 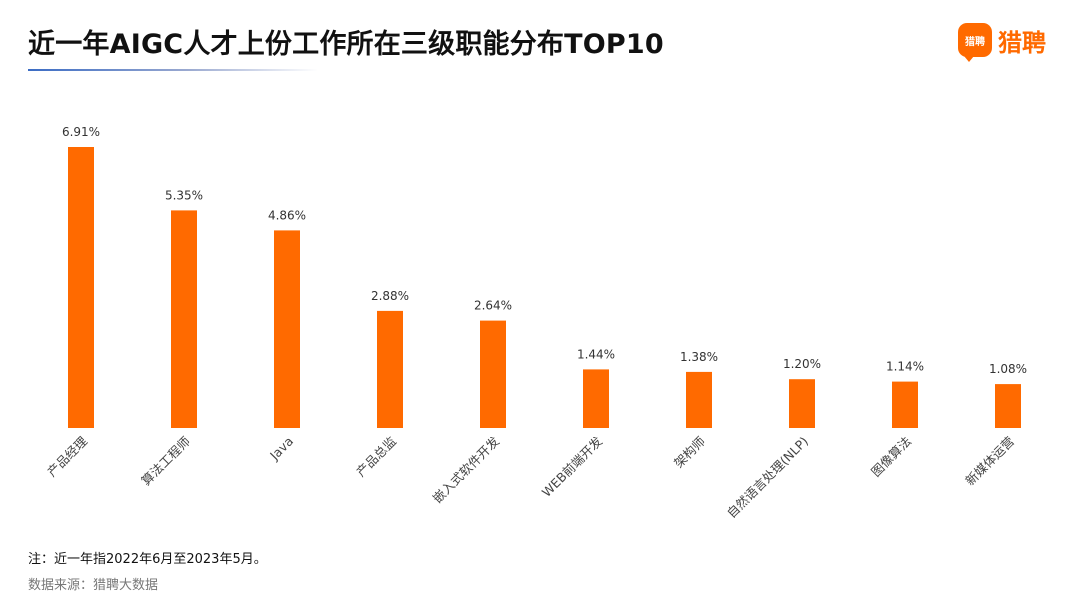 What do you see at coordinates (67, 456) in the screenshot?
I see `category-label: 产品经理` at bounding box center [67, 456].